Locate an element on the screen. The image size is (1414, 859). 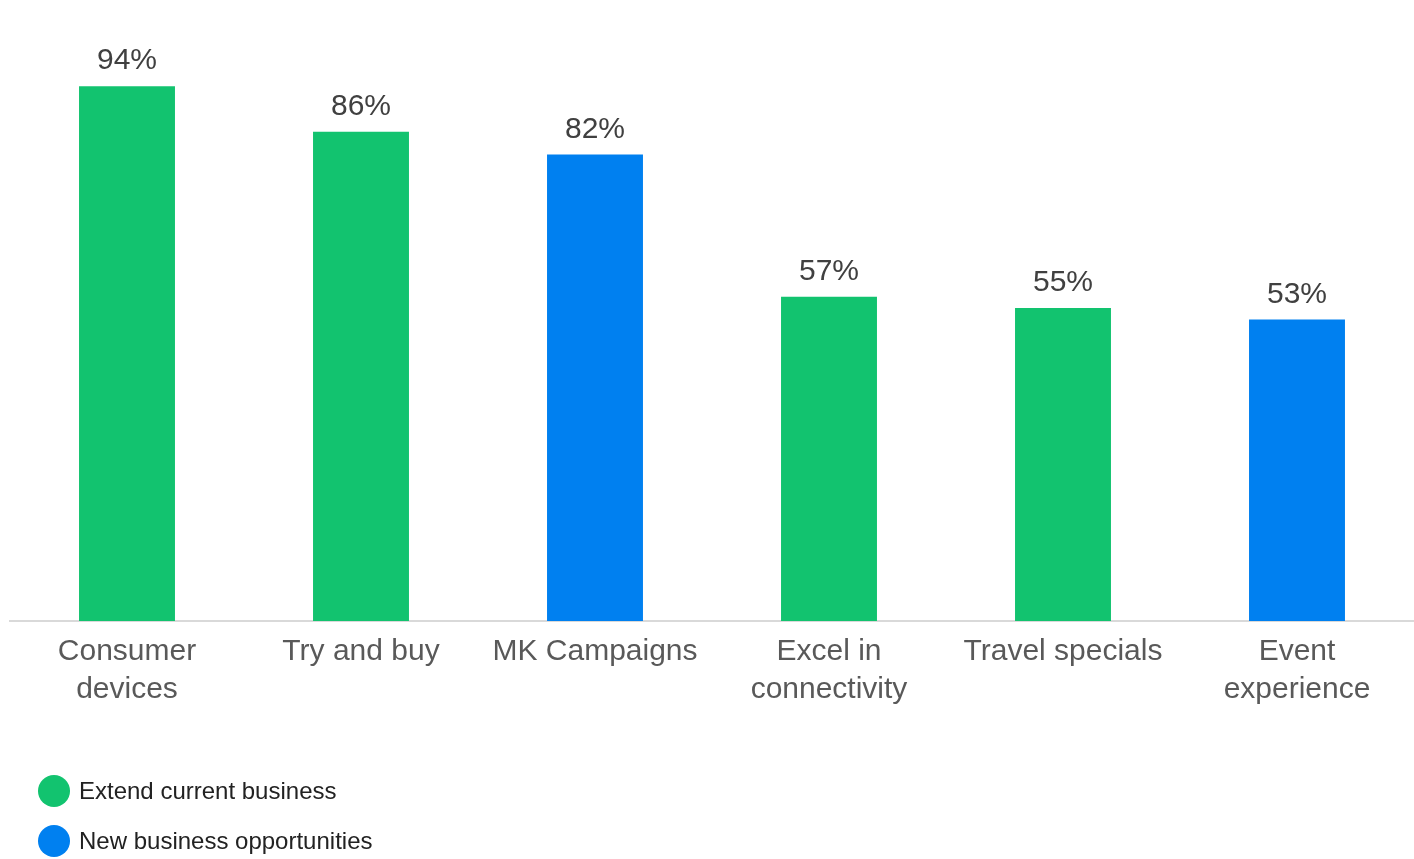
x-tick-label: MK Campaigns is located at coordinates (595, 650).